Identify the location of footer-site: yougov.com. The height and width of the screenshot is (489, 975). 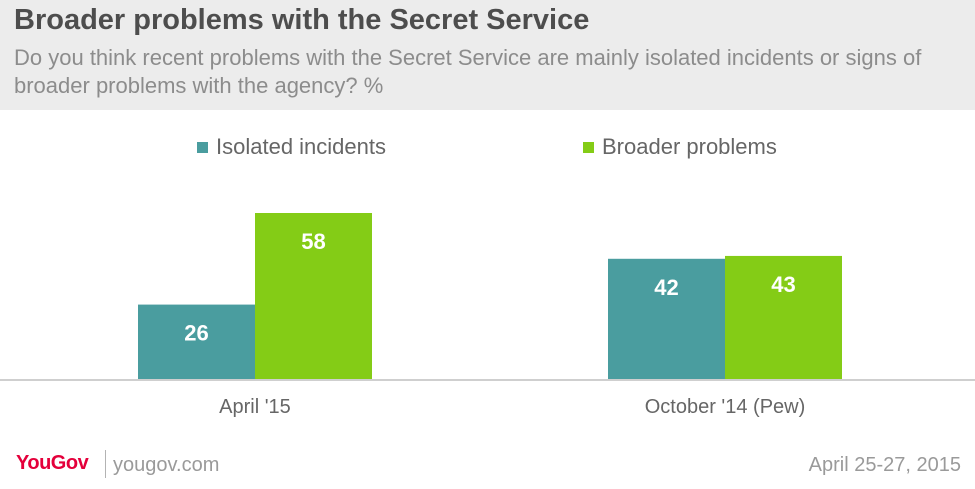
(166, 465).